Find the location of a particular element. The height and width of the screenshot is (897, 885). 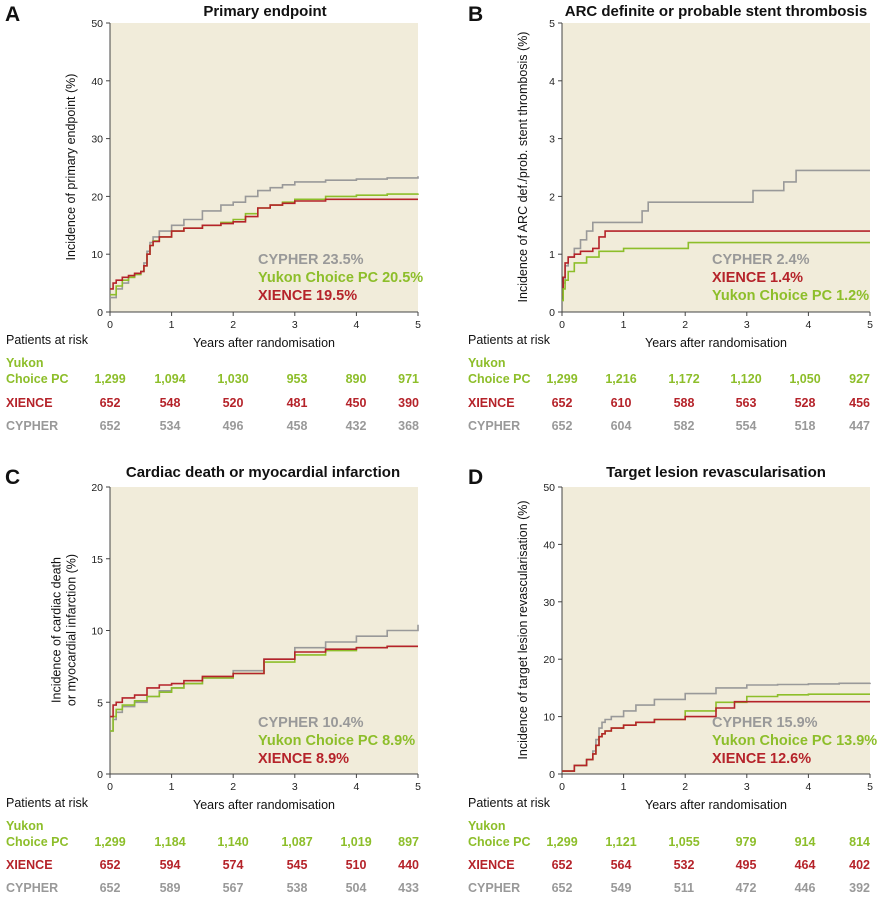

y-tick-label: 3 is located at coordinates (552, 140).